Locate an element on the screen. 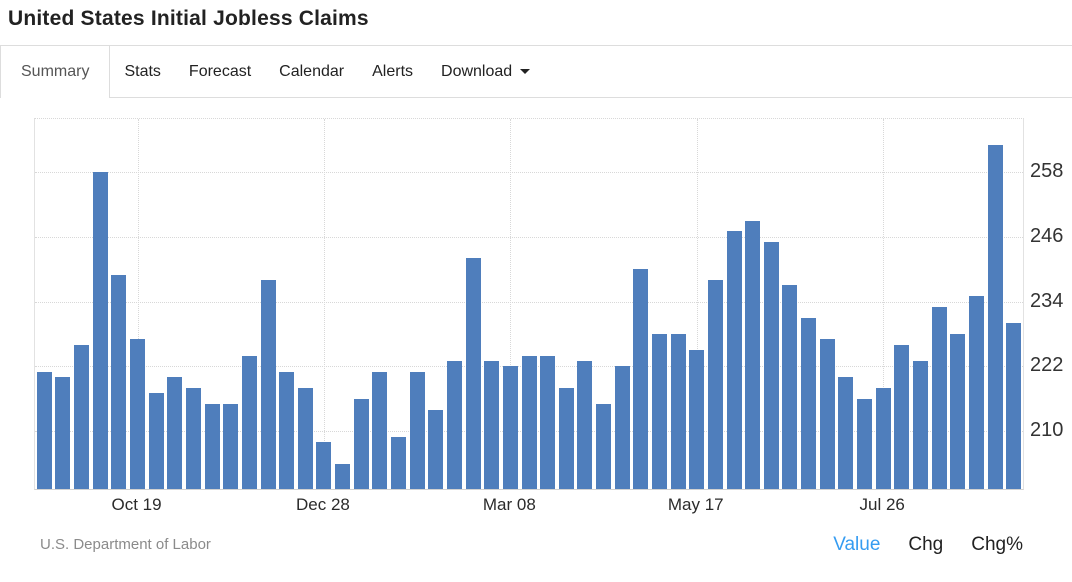  y-axis-label: 222 is located at coordinates (1047, 365).